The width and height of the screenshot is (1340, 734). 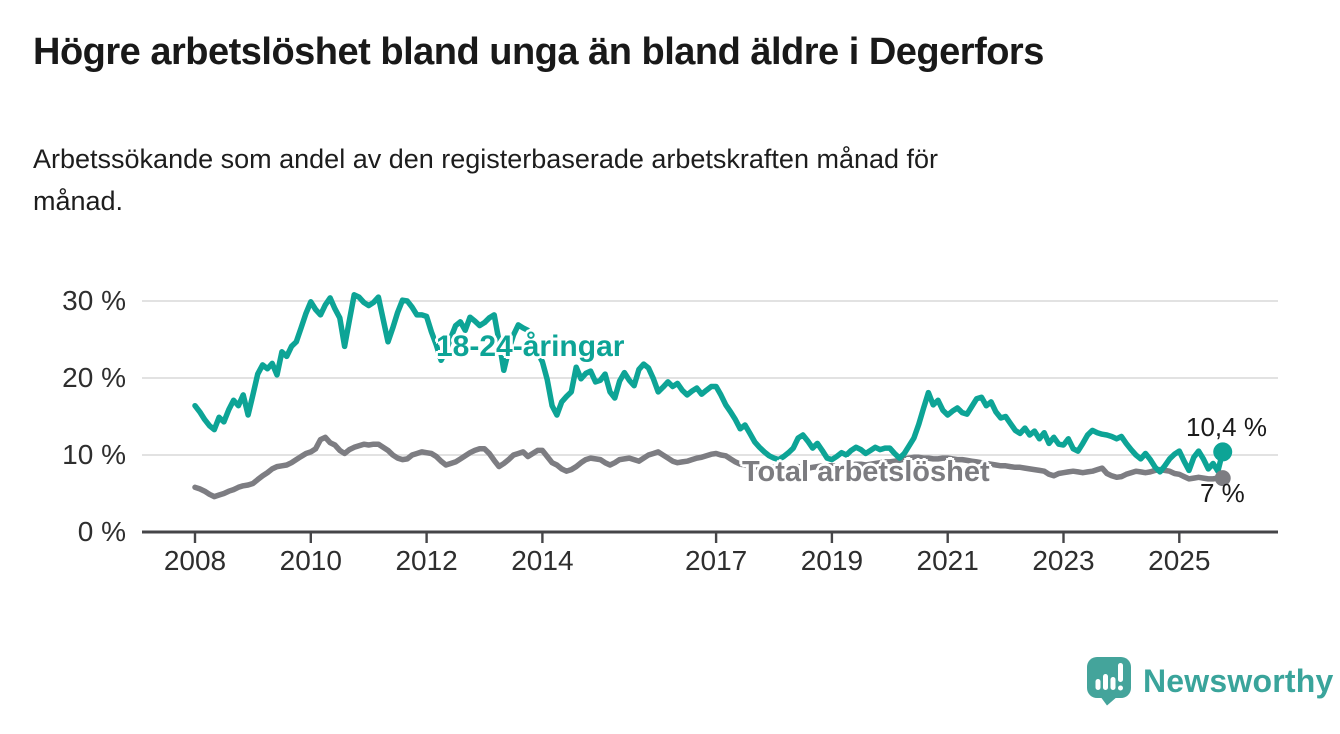 I want to click on x-axis-label: 2019, so click(x=832, y=560).